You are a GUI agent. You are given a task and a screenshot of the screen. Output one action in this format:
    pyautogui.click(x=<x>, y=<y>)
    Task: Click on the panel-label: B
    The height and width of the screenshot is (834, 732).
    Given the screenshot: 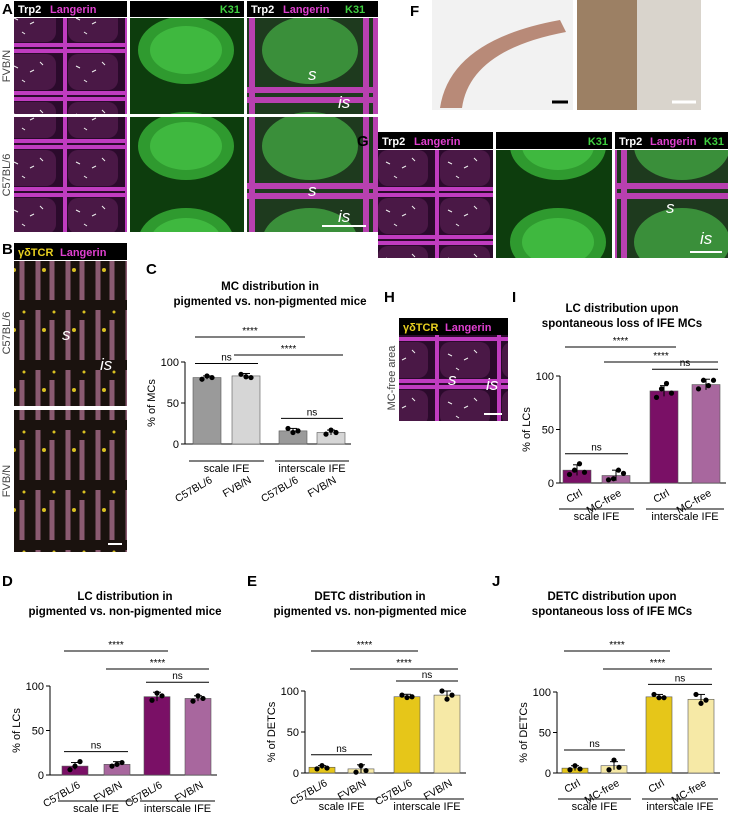 What is the action you would take?
    pyautogui.click(x=7, y=249)
    